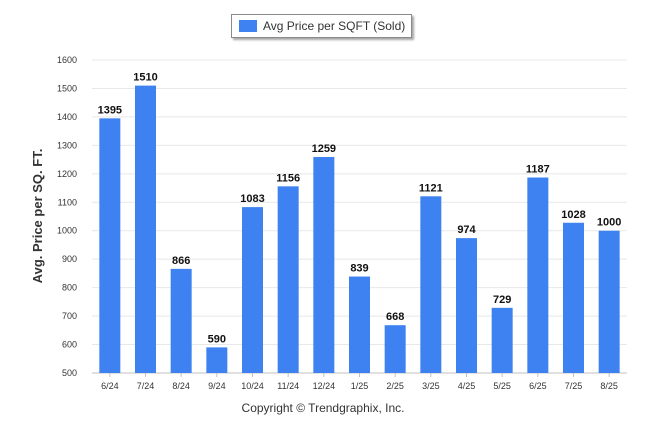 The image size is (646, 434). Describe the element at coordinates (67, 145) in the screenshot. I see `y-tick-label: 1300` at that location.